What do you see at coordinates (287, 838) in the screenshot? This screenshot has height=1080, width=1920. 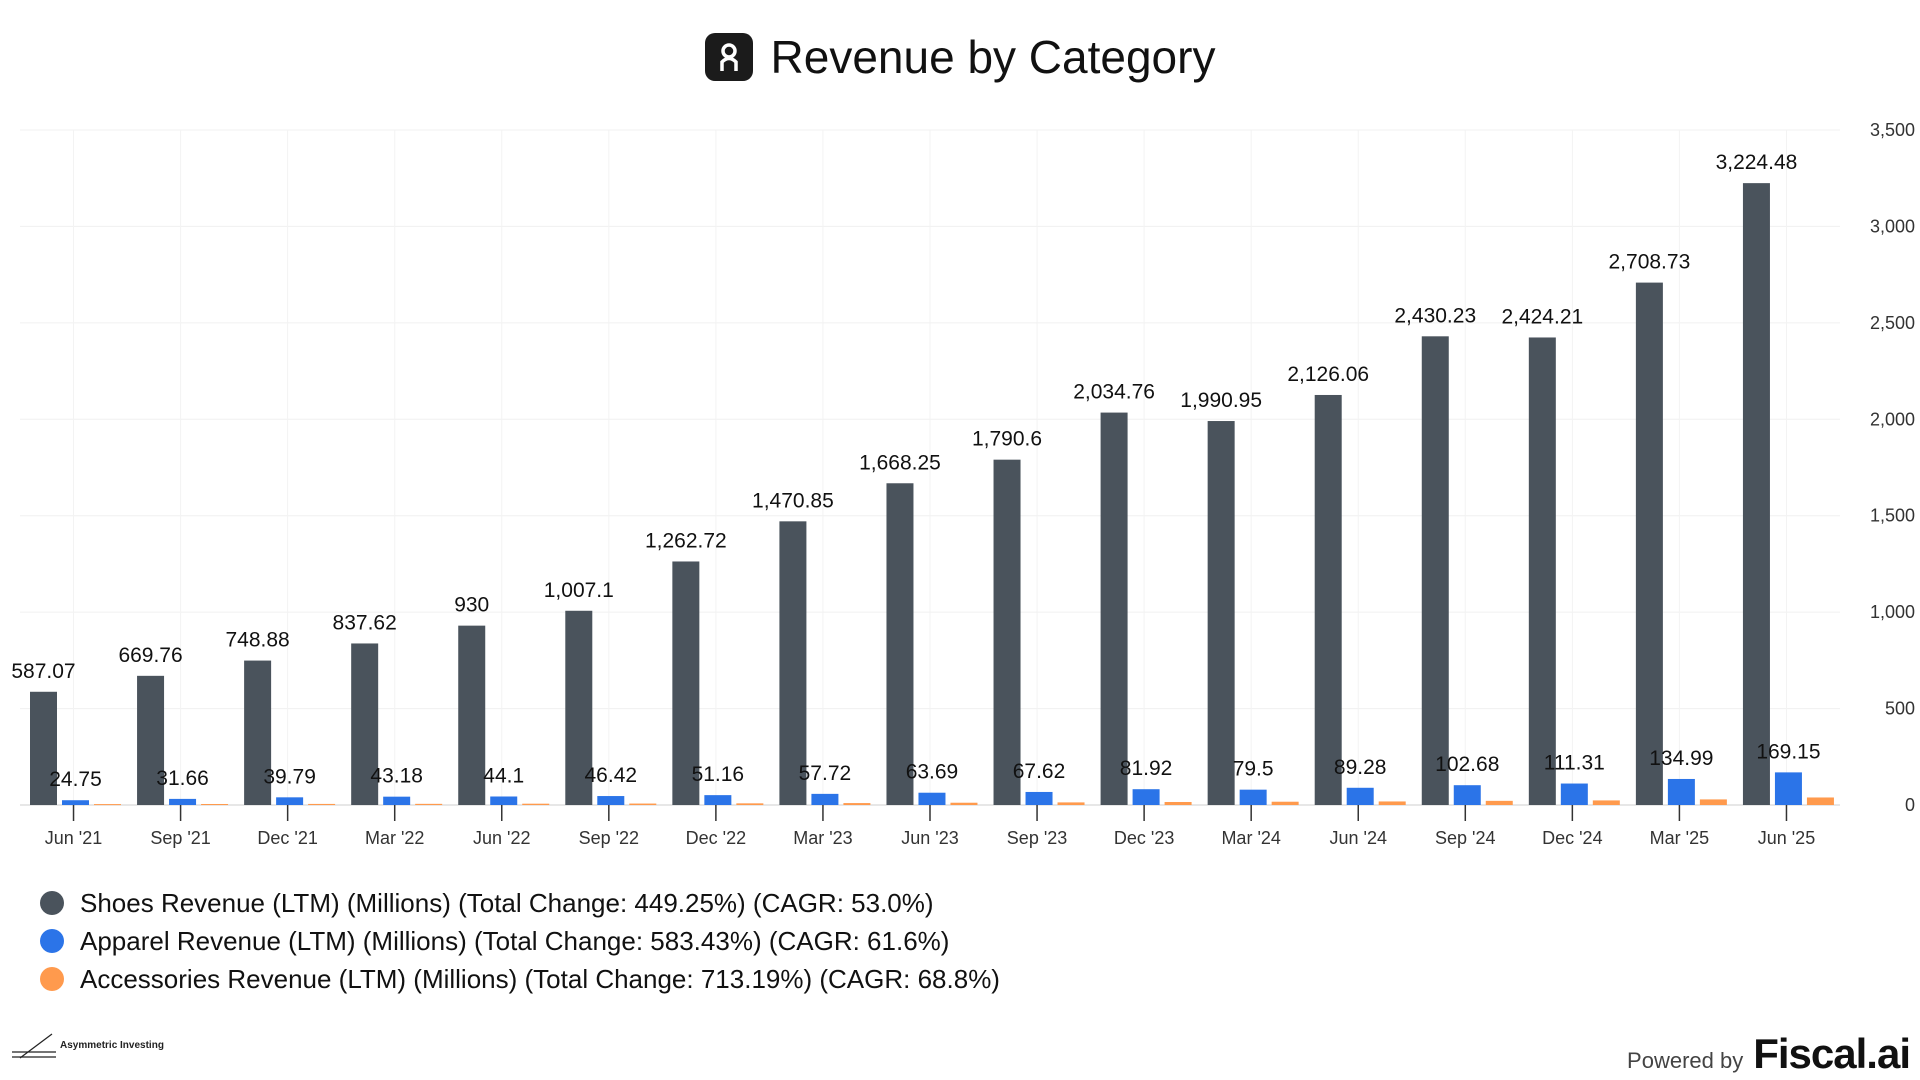 I see `x-tick-label: Dec '21` at bounding box center [287, 838].